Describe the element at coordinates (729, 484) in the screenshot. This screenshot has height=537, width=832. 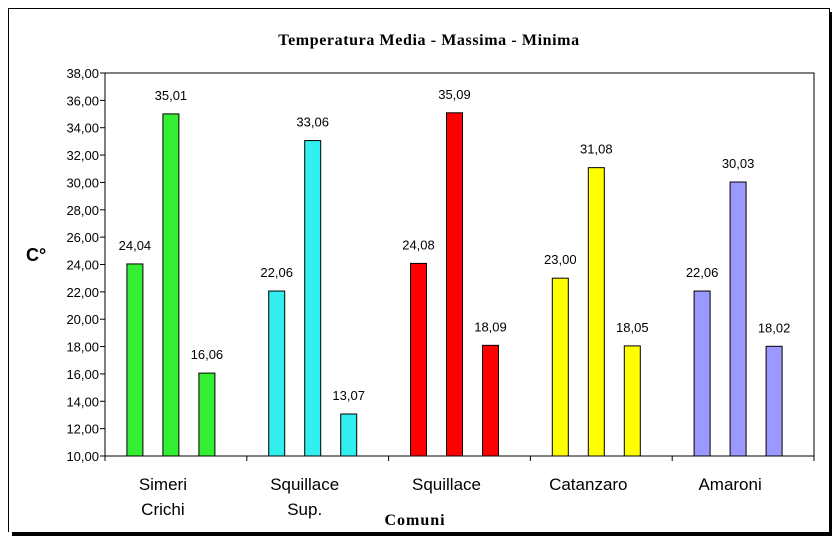
I see `category-label: Amaroni` at that location.